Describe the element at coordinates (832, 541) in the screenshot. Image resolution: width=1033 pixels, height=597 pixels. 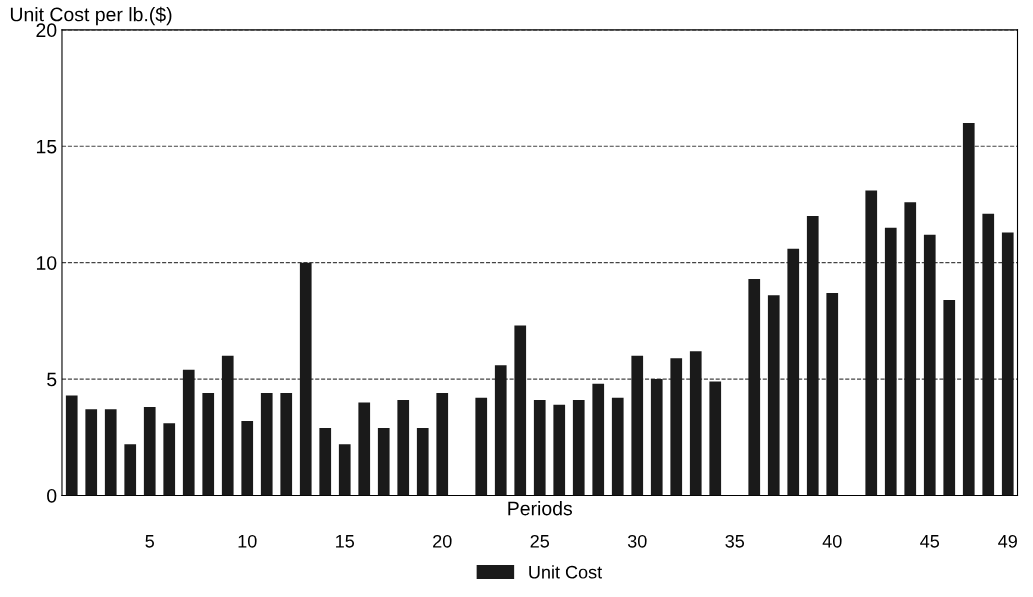
I see `x-tick-label: 40` at that location.